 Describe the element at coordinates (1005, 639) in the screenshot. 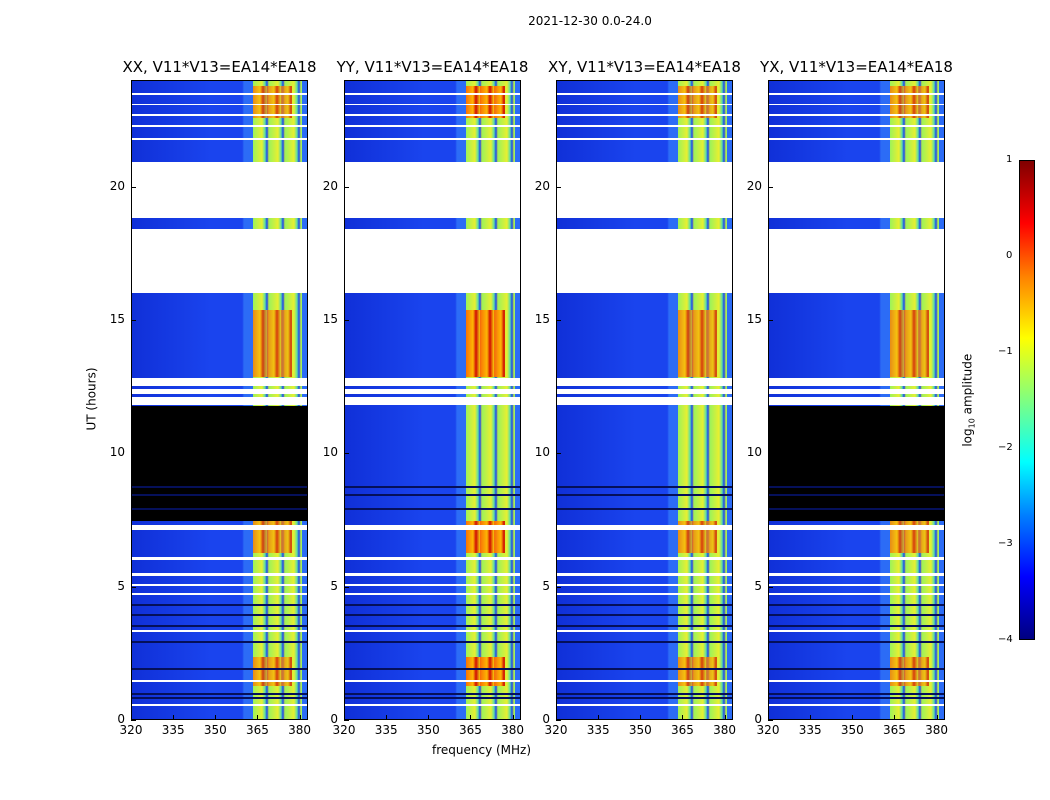

I see `colorbar-tick--4: −4` at that location.